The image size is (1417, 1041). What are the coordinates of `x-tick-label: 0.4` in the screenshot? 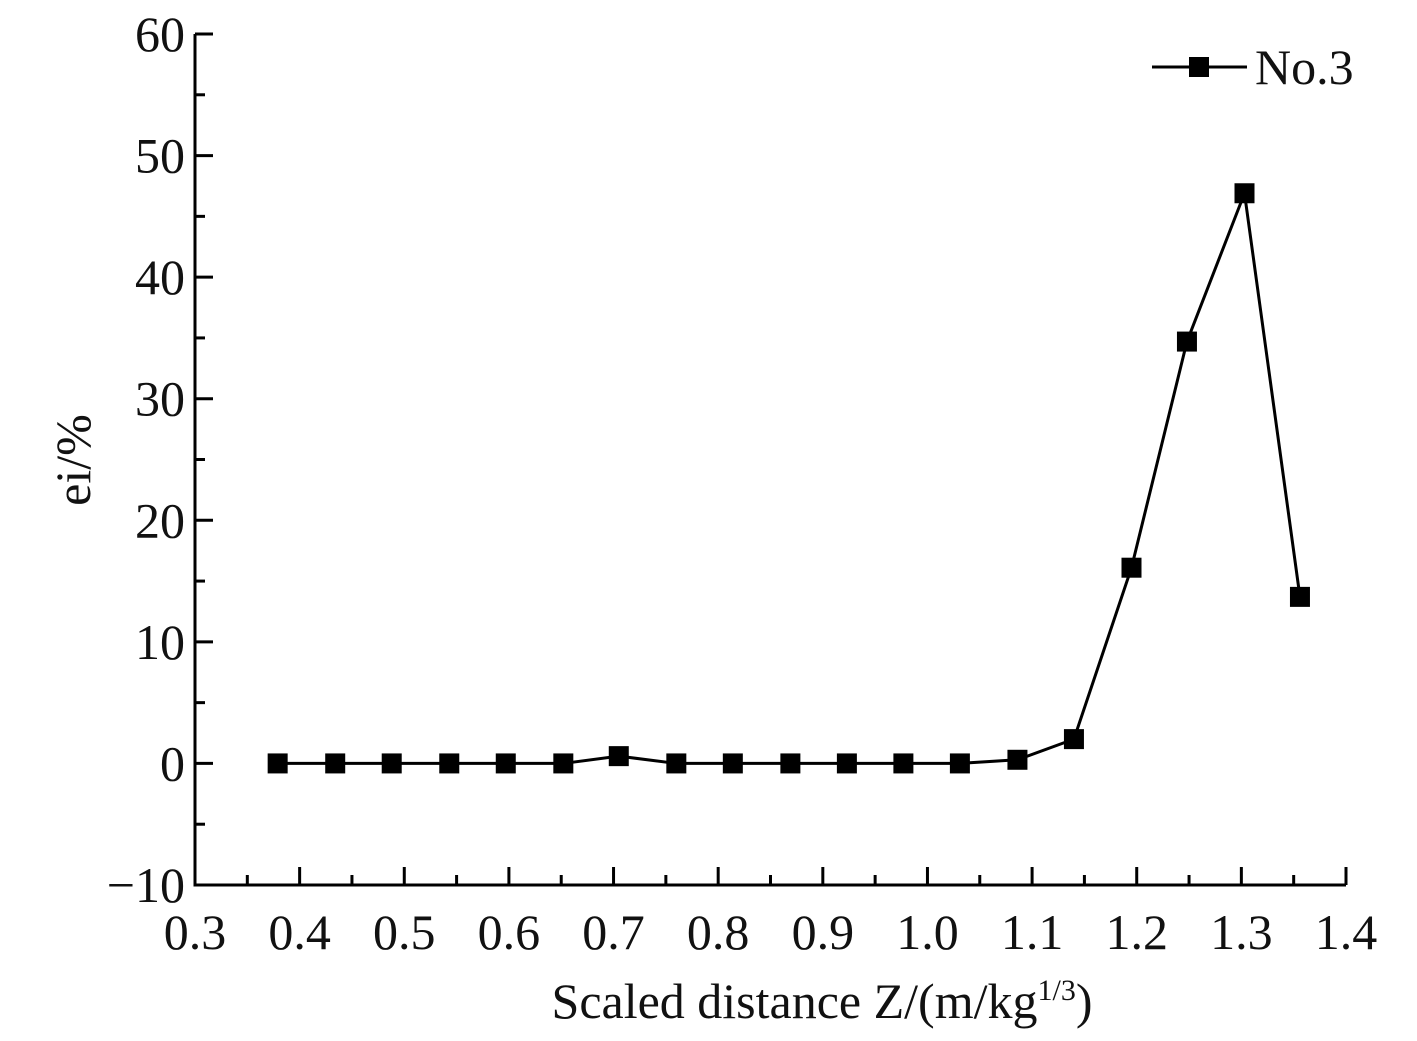 It's located at (299, 932).